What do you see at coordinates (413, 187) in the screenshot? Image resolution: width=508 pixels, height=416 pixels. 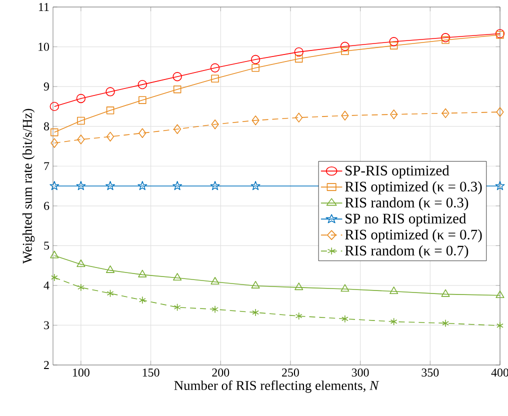 I see `legend-label: RIS optimized (κ = 0.3)` at bounding box center [413, 187].